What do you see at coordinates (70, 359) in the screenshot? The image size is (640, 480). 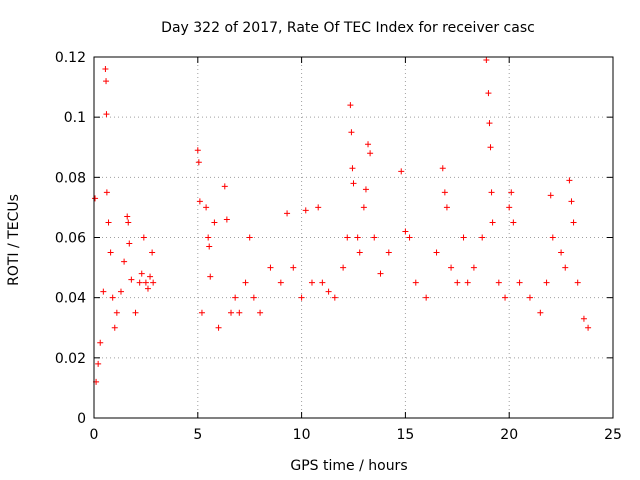 I see `y-tick-label: 0.02` at bounding box center [70, 359].